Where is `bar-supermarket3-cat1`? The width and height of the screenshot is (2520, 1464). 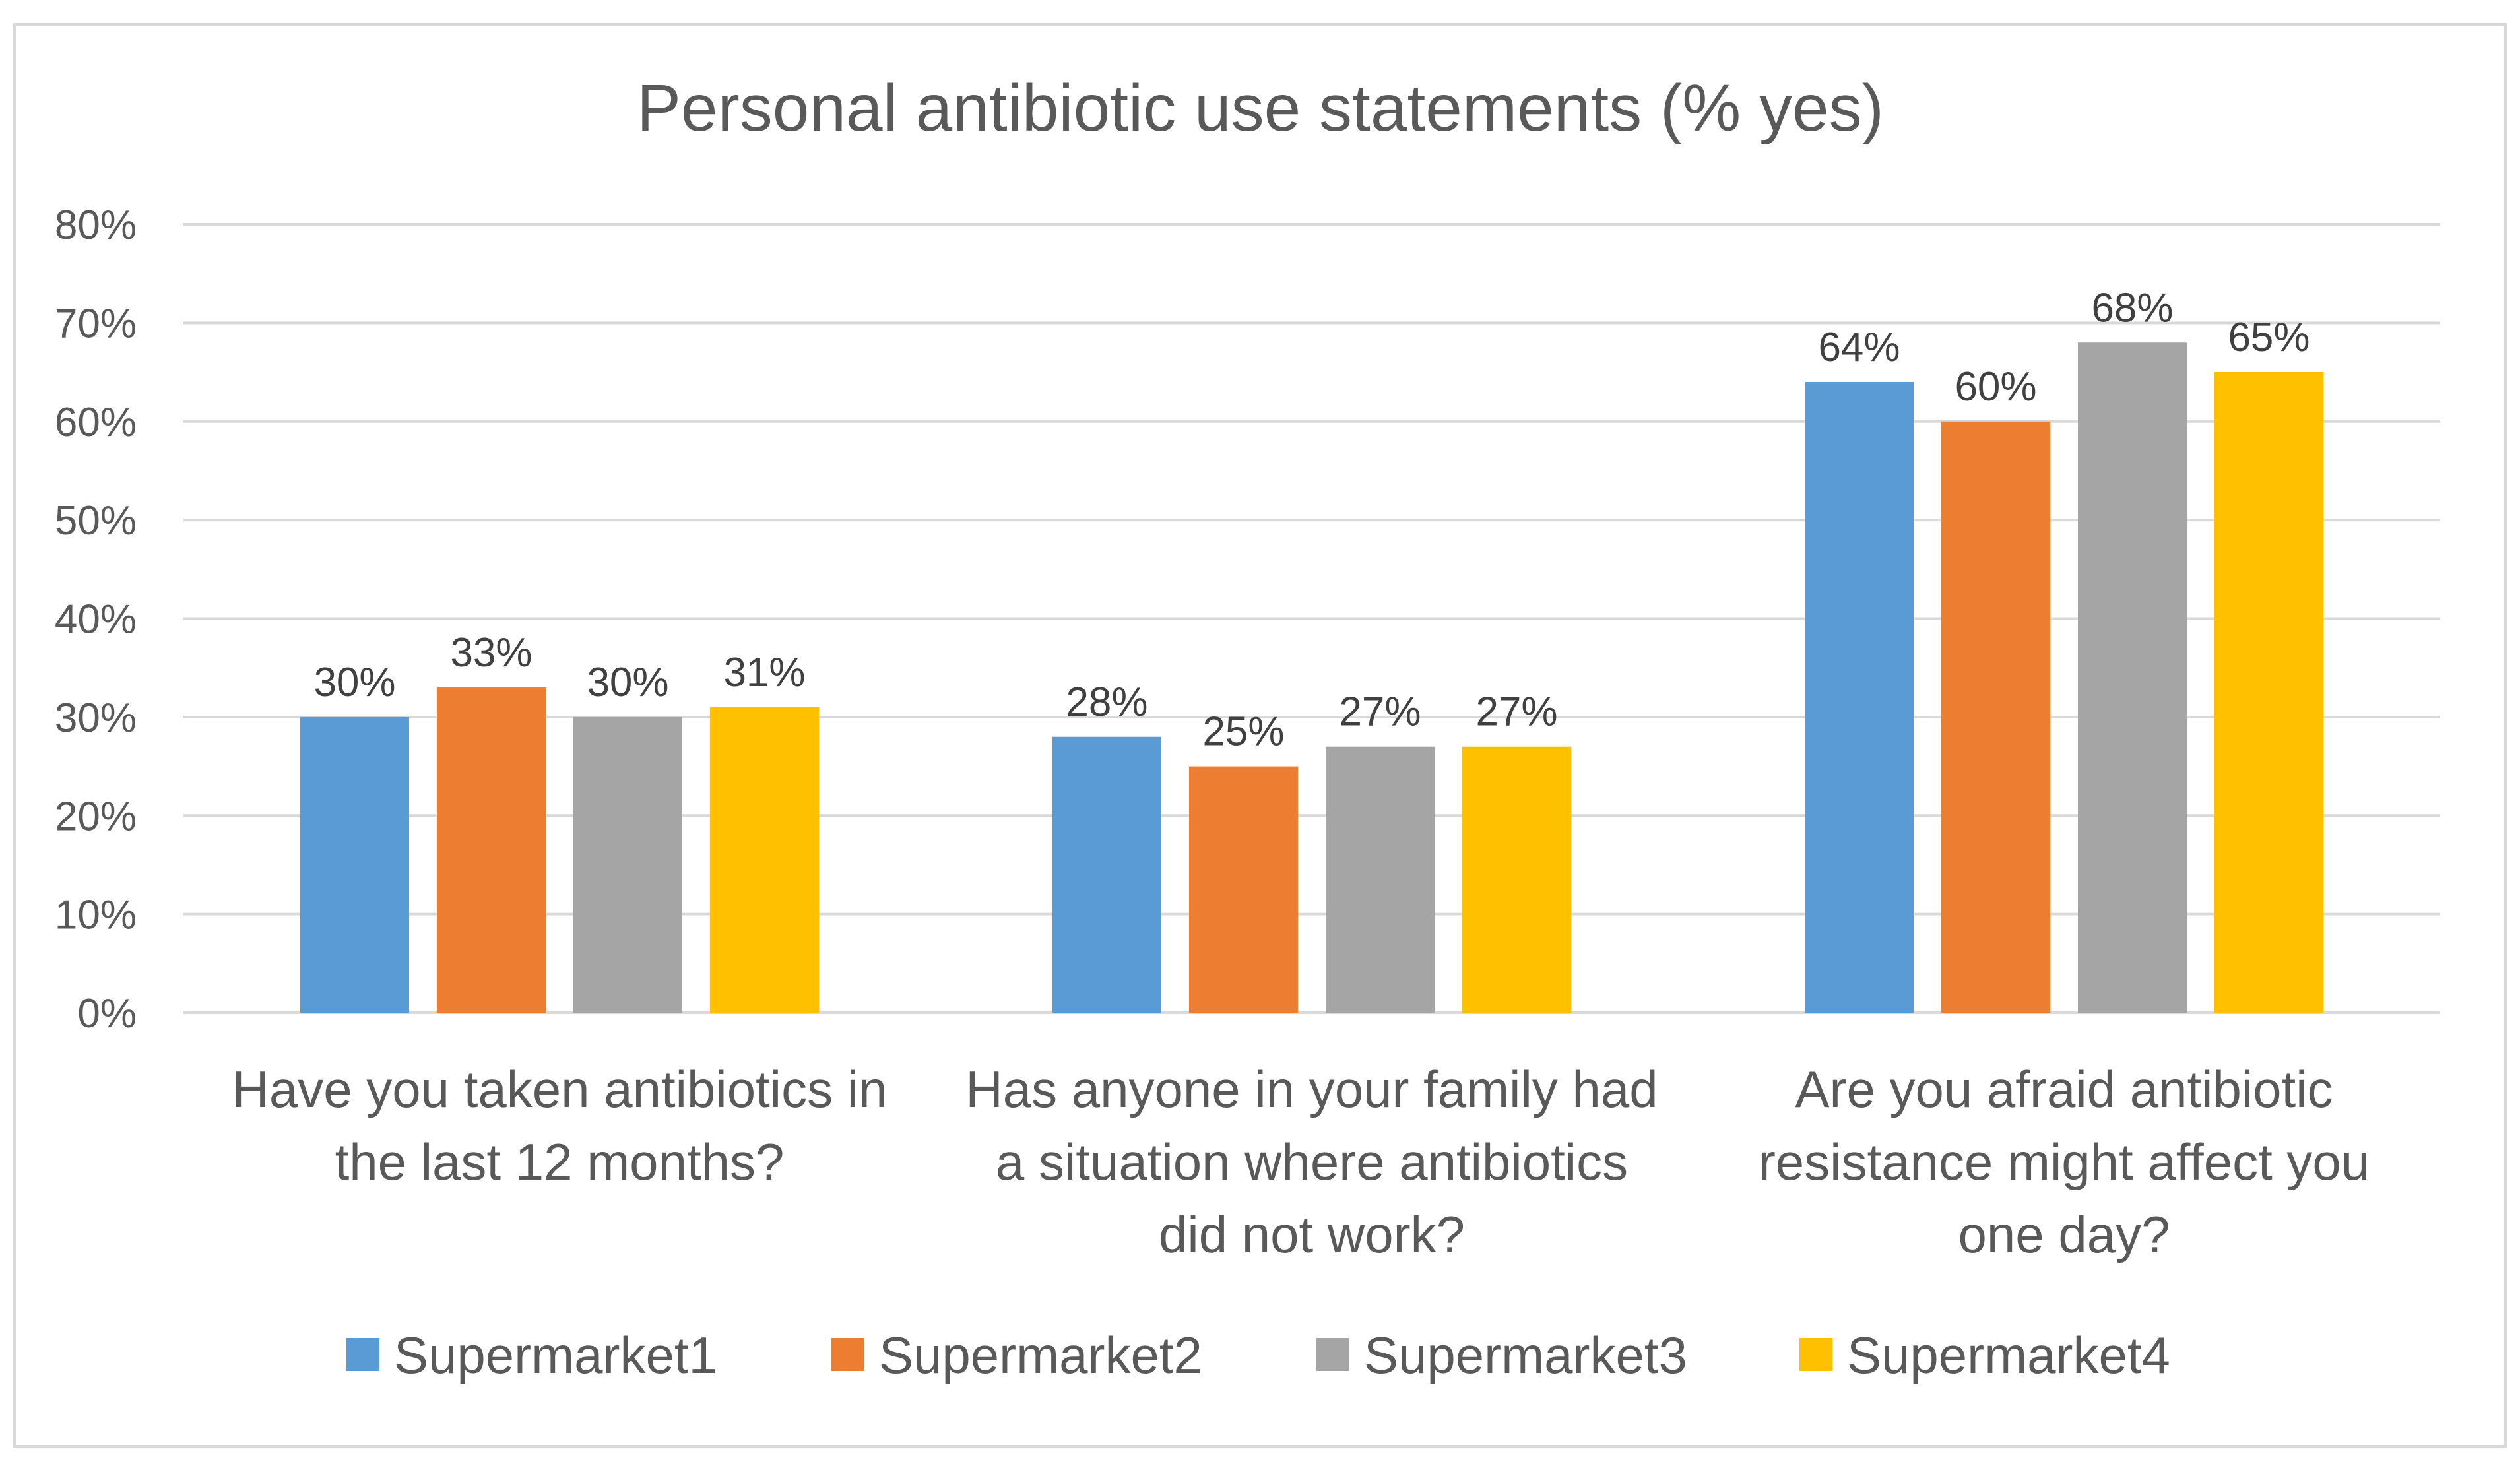
bar-supermarket3-cat1 is located at coordinates (627, 864).